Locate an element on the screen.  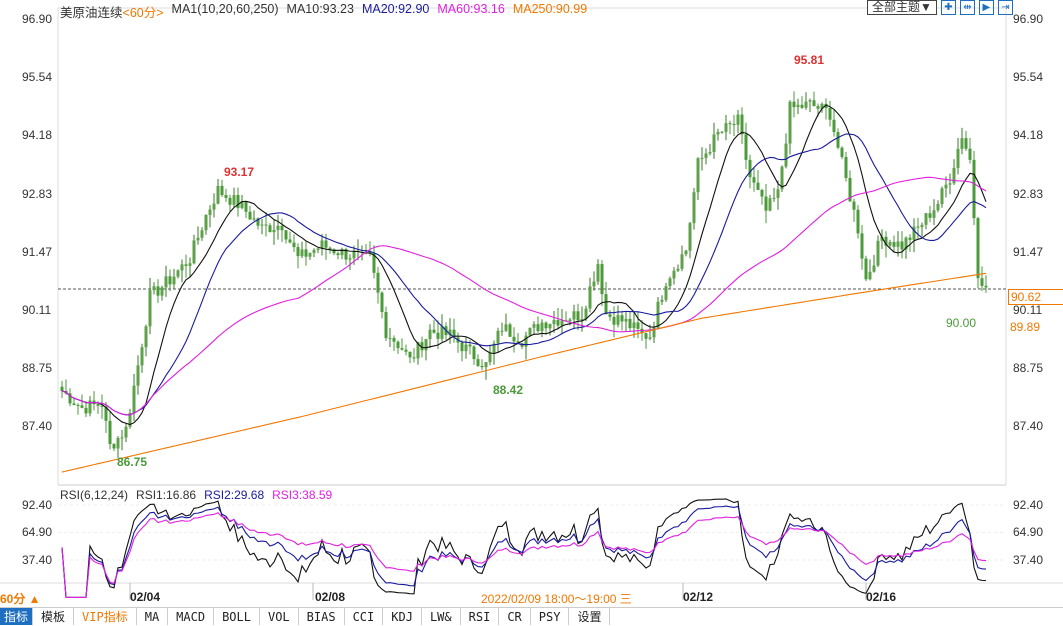
tab-kdj: KDJ is located at coordinates (402, 616).